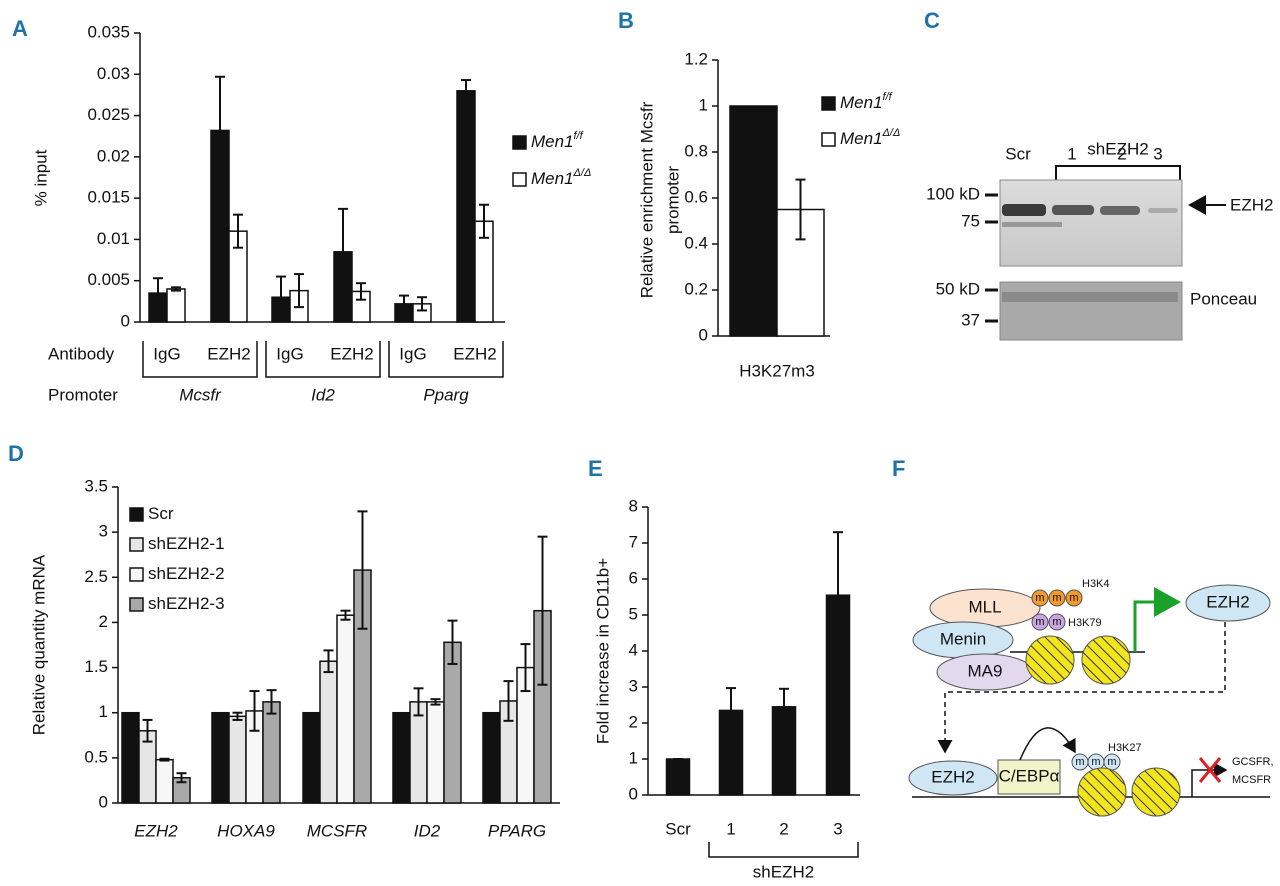 The image size is (1280, 886). Describe the element at coordinates (561, 178) in the screenshot. I see `legend-label: Men1Δ/Δ` at that location.